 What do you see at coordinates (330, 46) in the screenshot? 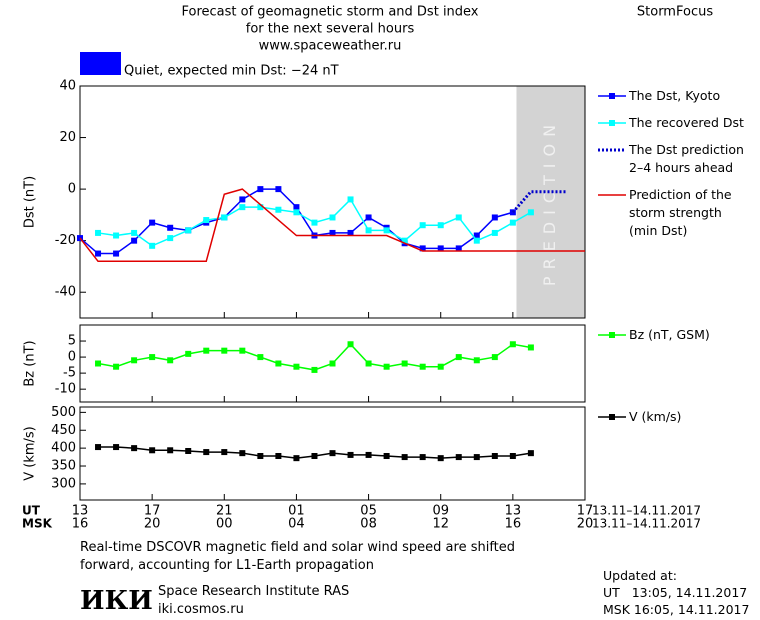
I see `title-line: www.spaceweather.ru` at bounding box center [330, 46].